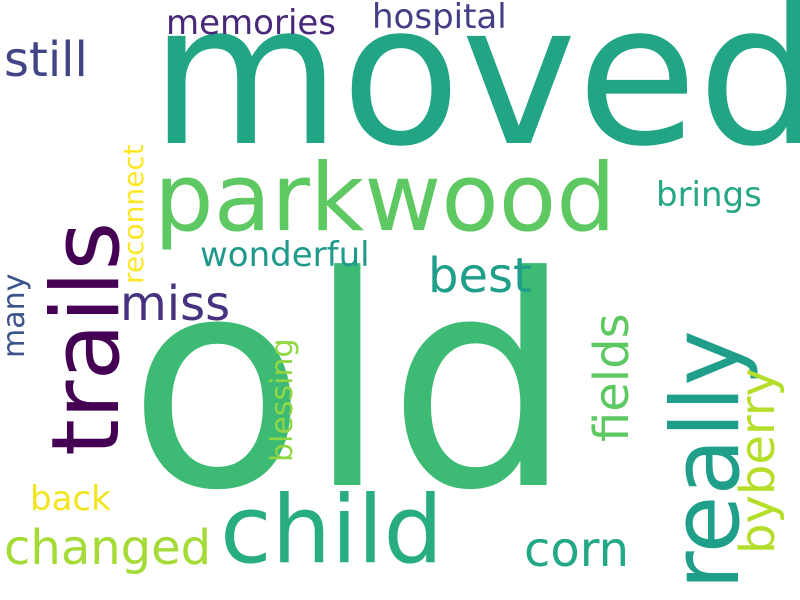 The image size is (800, 600). Describe the element at coordinates (758, 461) in the screenshot. I see `word-byberry: byberry` at that location.